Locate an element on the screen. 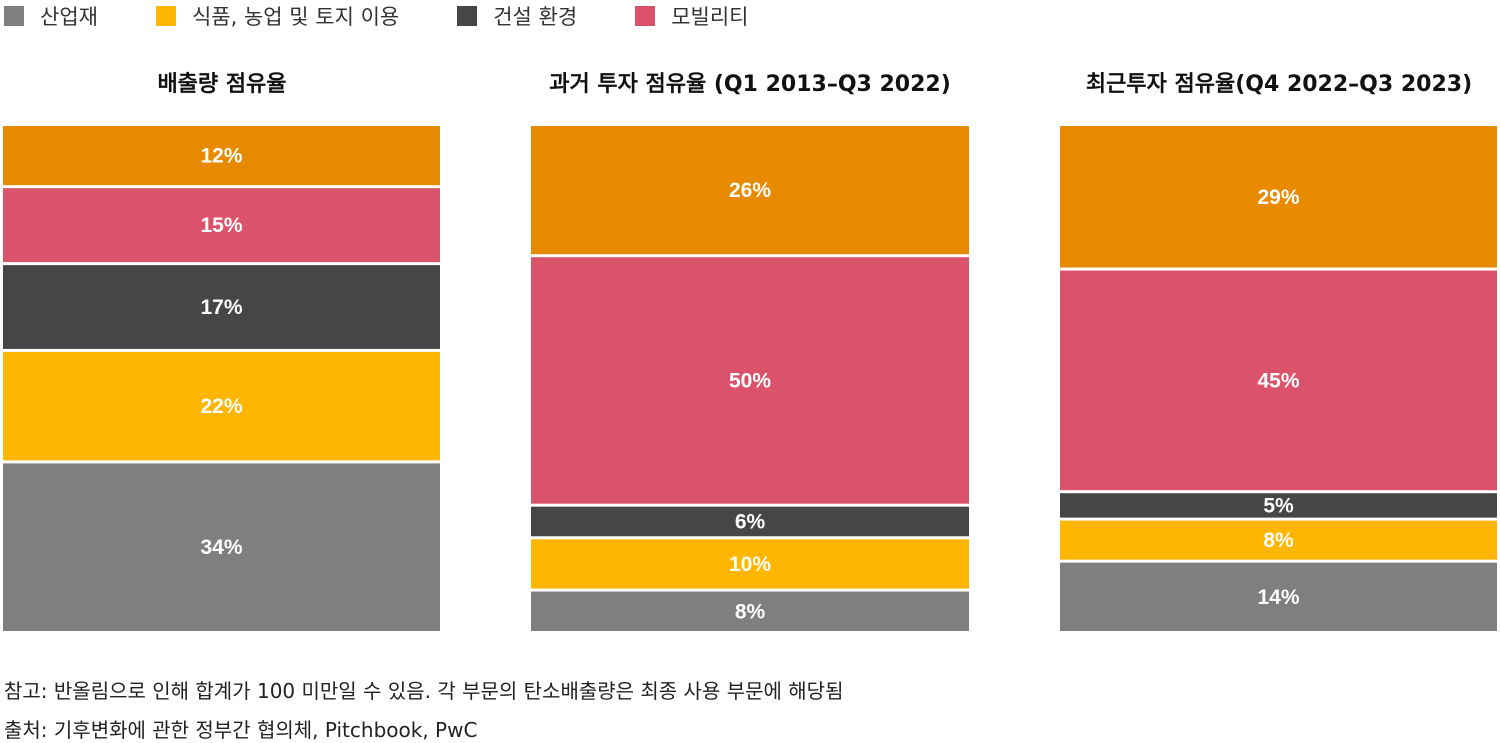 The image size is (1500, 743). data-label-other: 12% is located at coordinates (221, 156).